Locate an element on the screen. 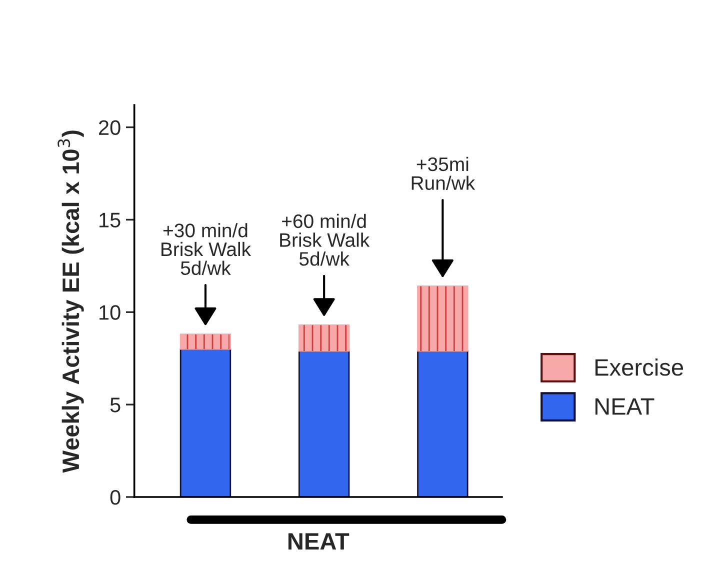  legend-label: NEAT is located at coordinates (624, 406).